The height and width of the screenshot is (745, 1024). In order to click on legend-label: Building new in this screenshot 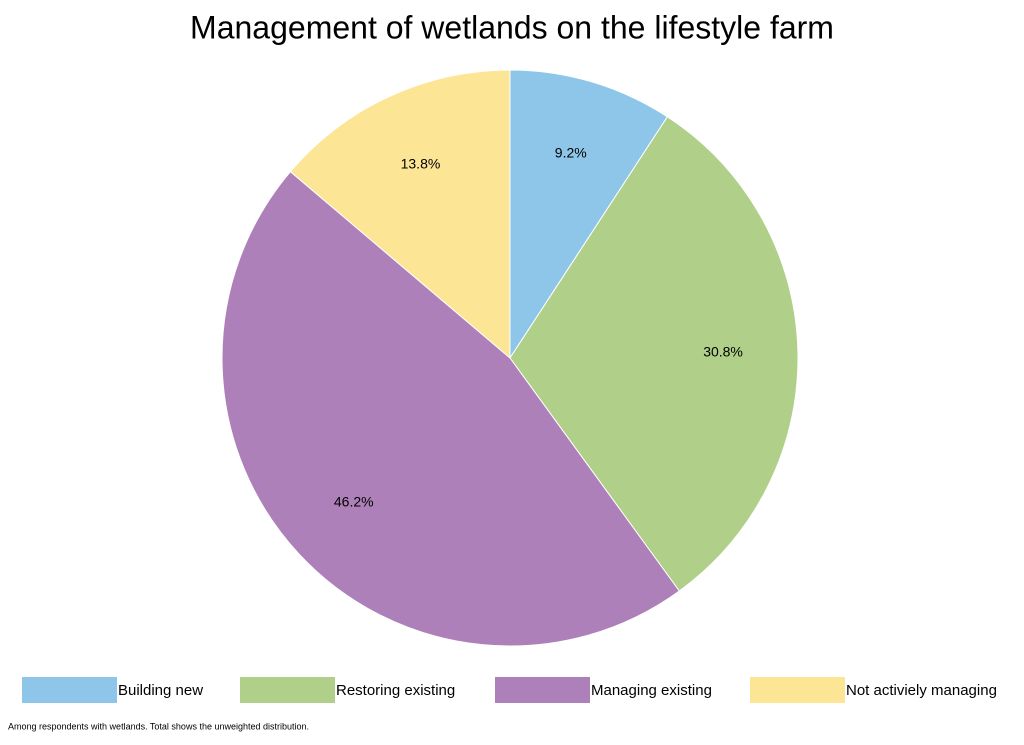, I will do `click(160, 690)`.